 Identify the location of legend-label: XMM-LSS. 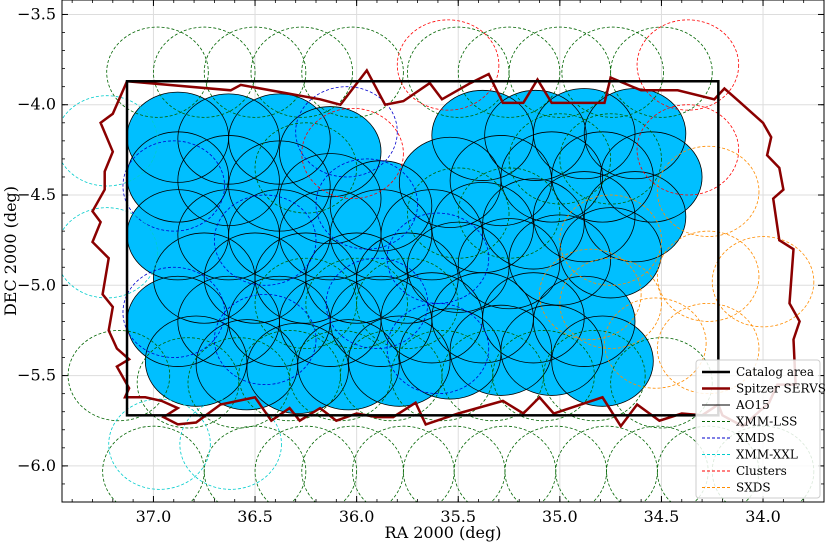
(766, 422).